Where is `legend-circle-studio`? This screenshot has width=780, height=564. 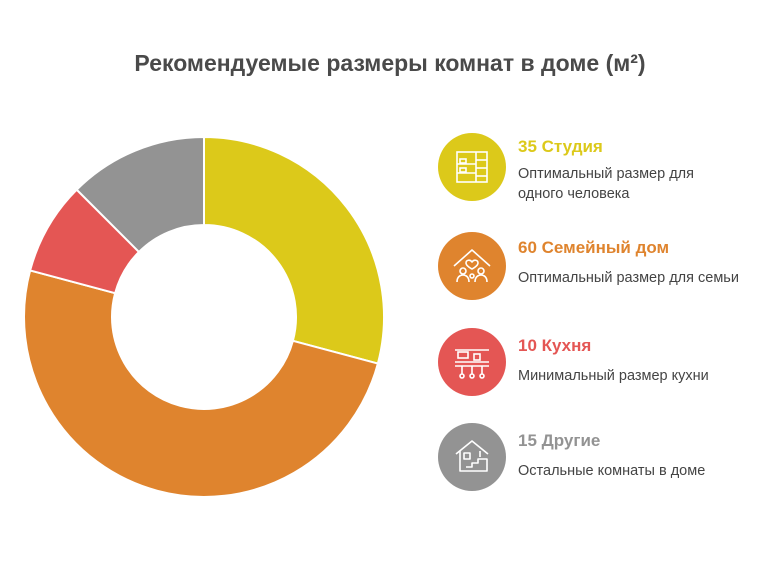
legend-circle-studio is located at coordinates (472, 167).